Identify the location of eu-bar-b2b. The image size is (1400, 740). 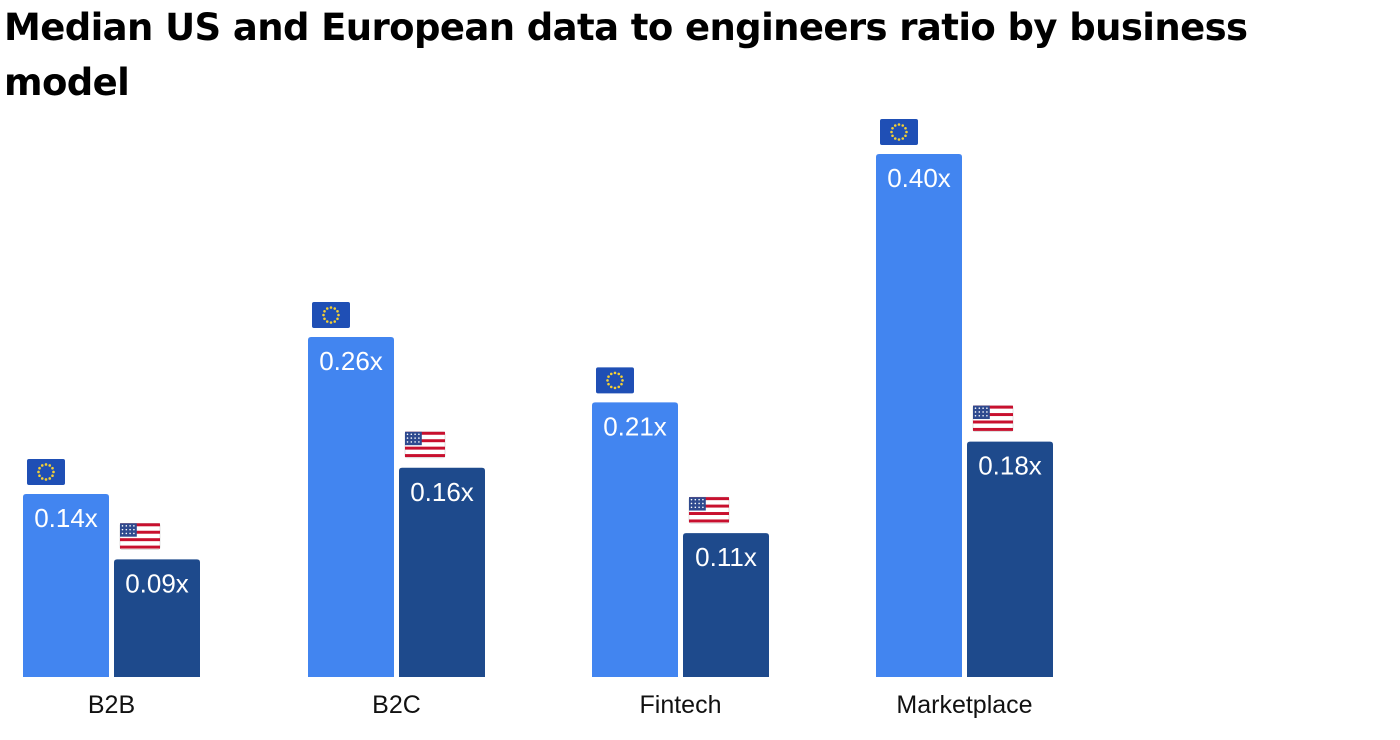
(66, 585).